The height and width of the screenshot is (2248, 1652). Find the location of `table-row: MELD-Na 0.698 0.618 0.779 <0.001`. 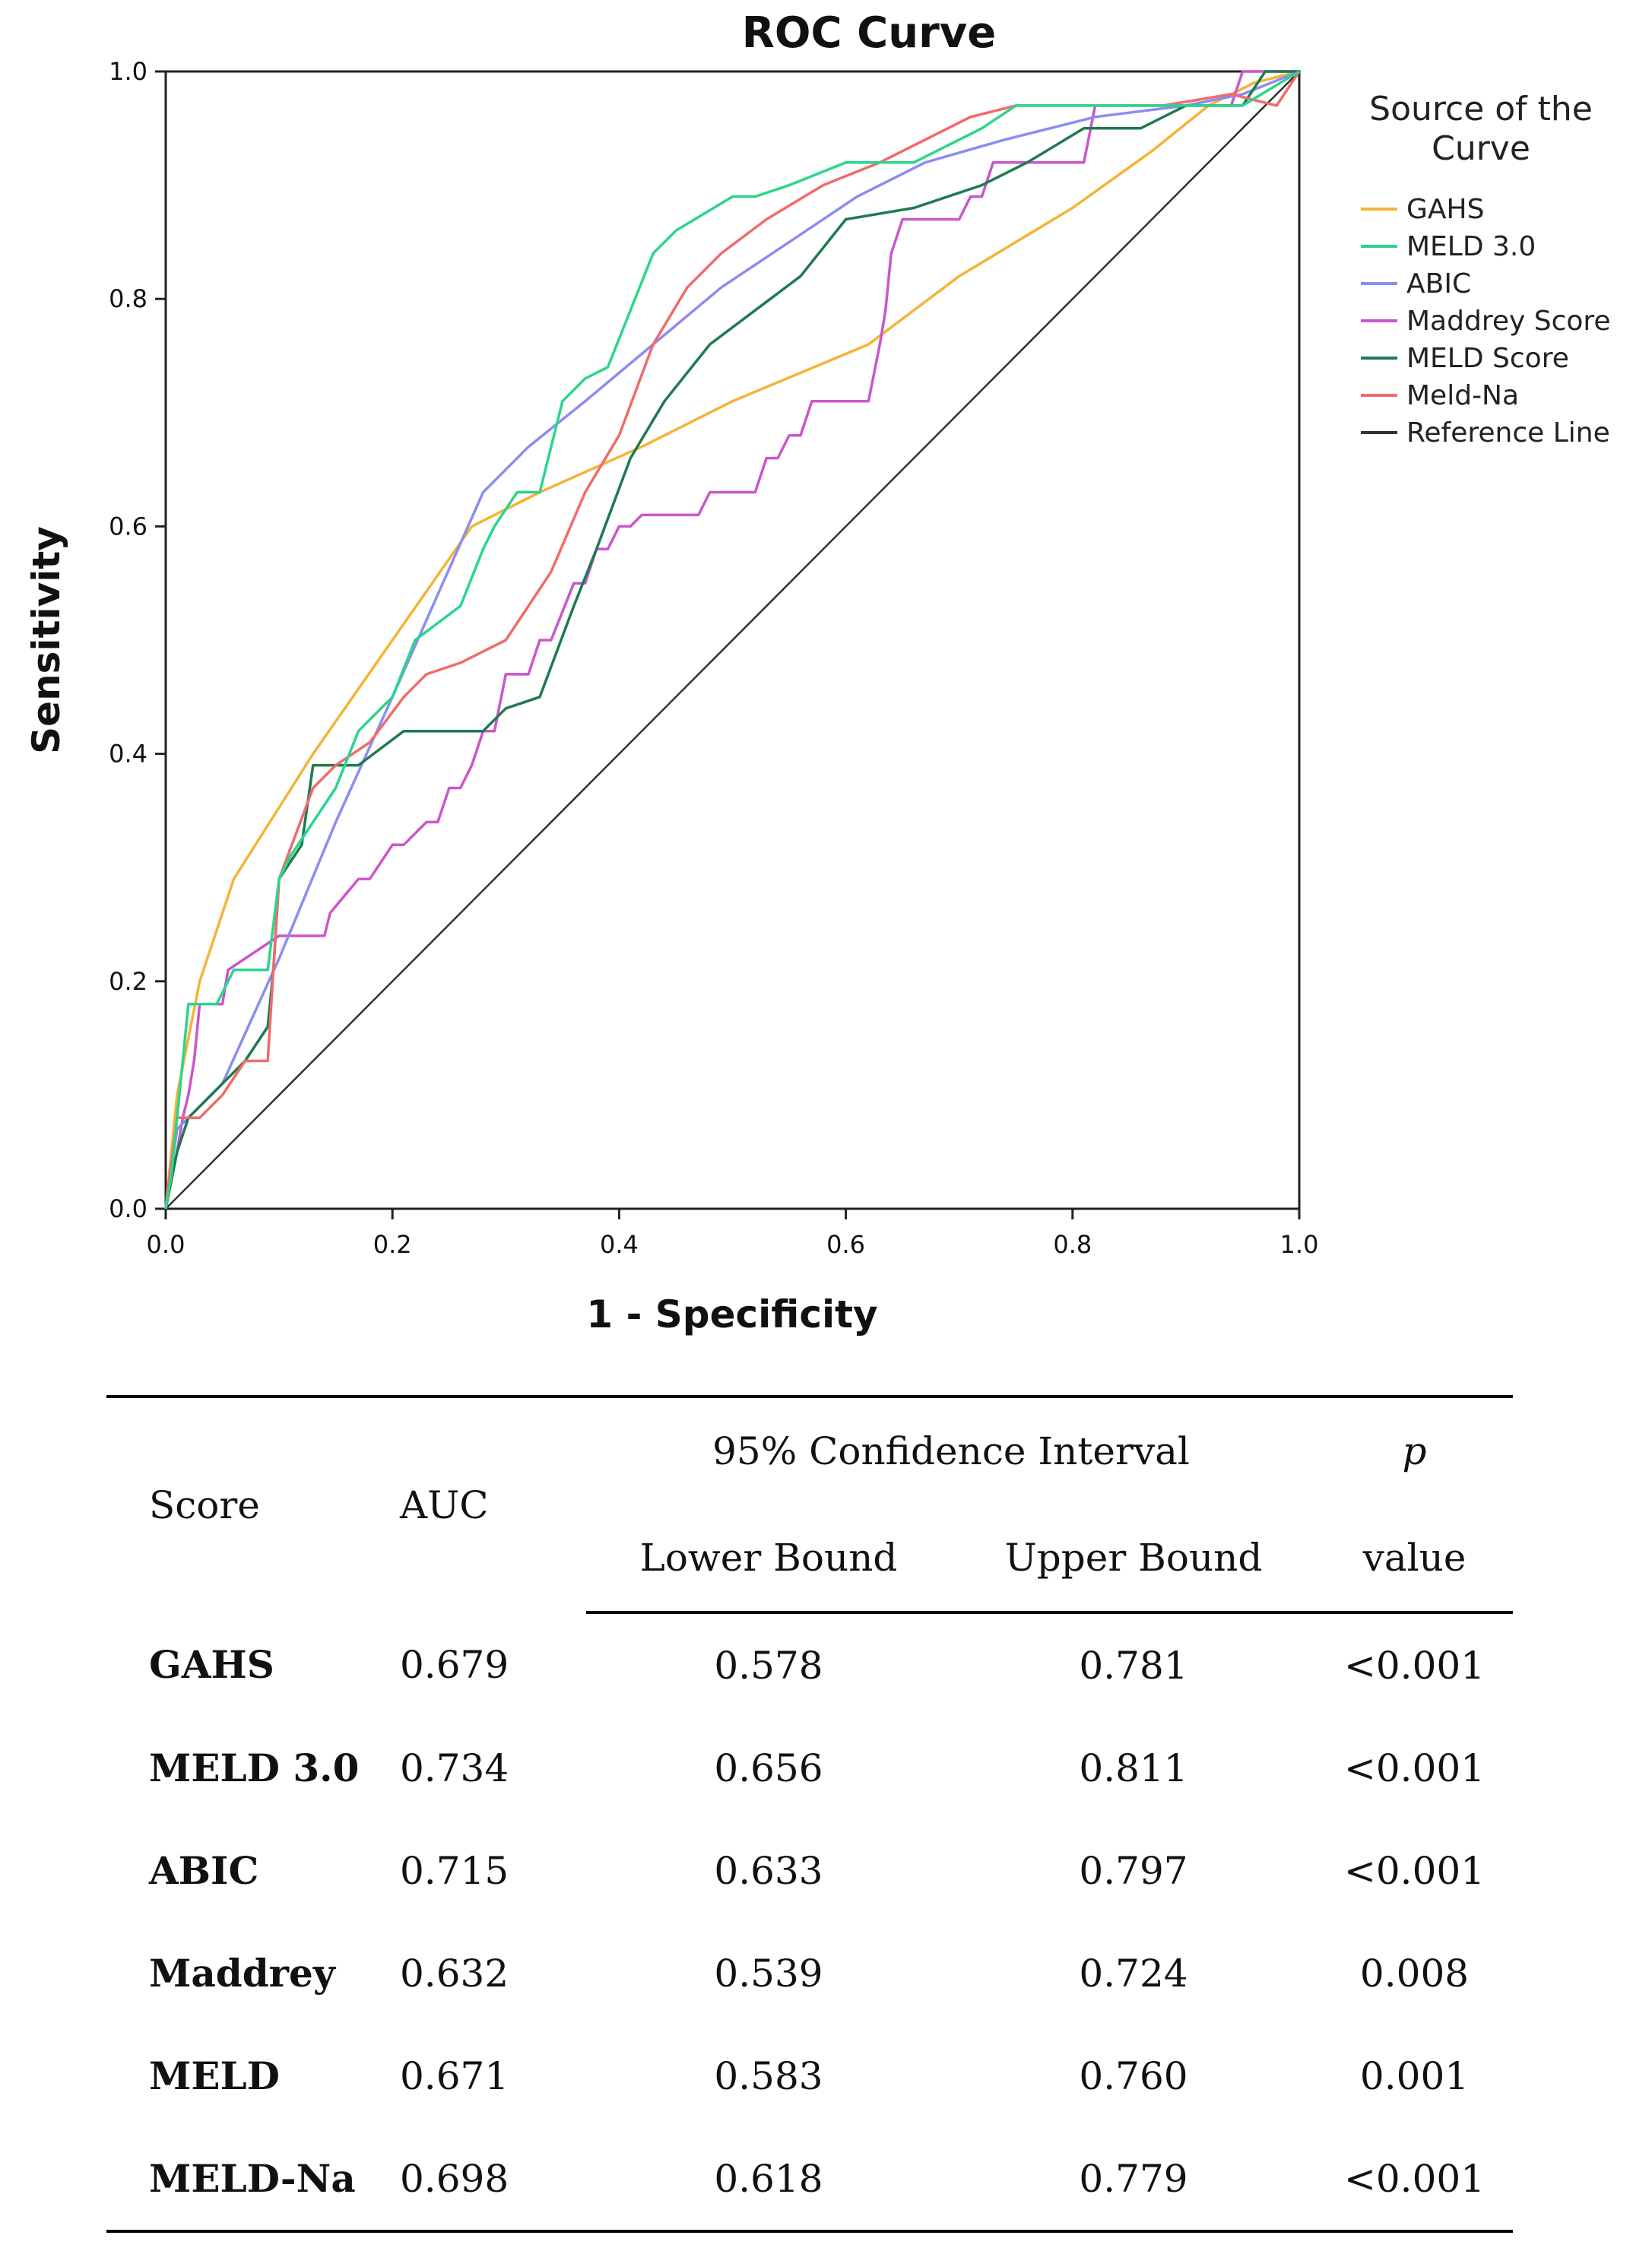

table-row: MELD-Na 0.698 0.618 0.779 <0.001 is located at coordinates (809, 2180).